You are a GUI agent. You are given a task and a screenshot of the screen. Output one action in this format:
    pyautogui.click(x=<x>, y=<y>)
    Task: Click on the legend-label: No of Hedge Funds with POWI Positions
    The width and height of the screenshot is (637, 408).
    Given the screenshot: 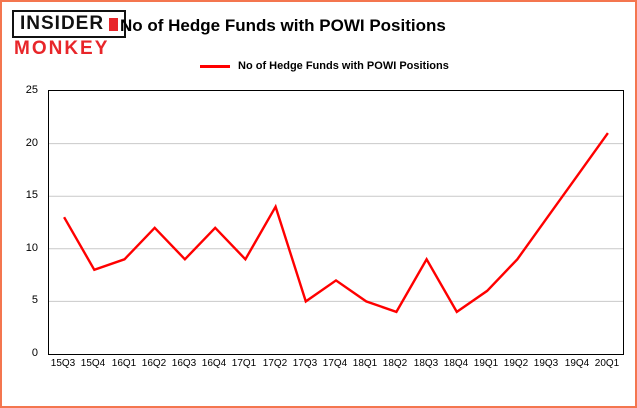 What is the action you would take?
    pyautogui.click(x=343, y=66)
    